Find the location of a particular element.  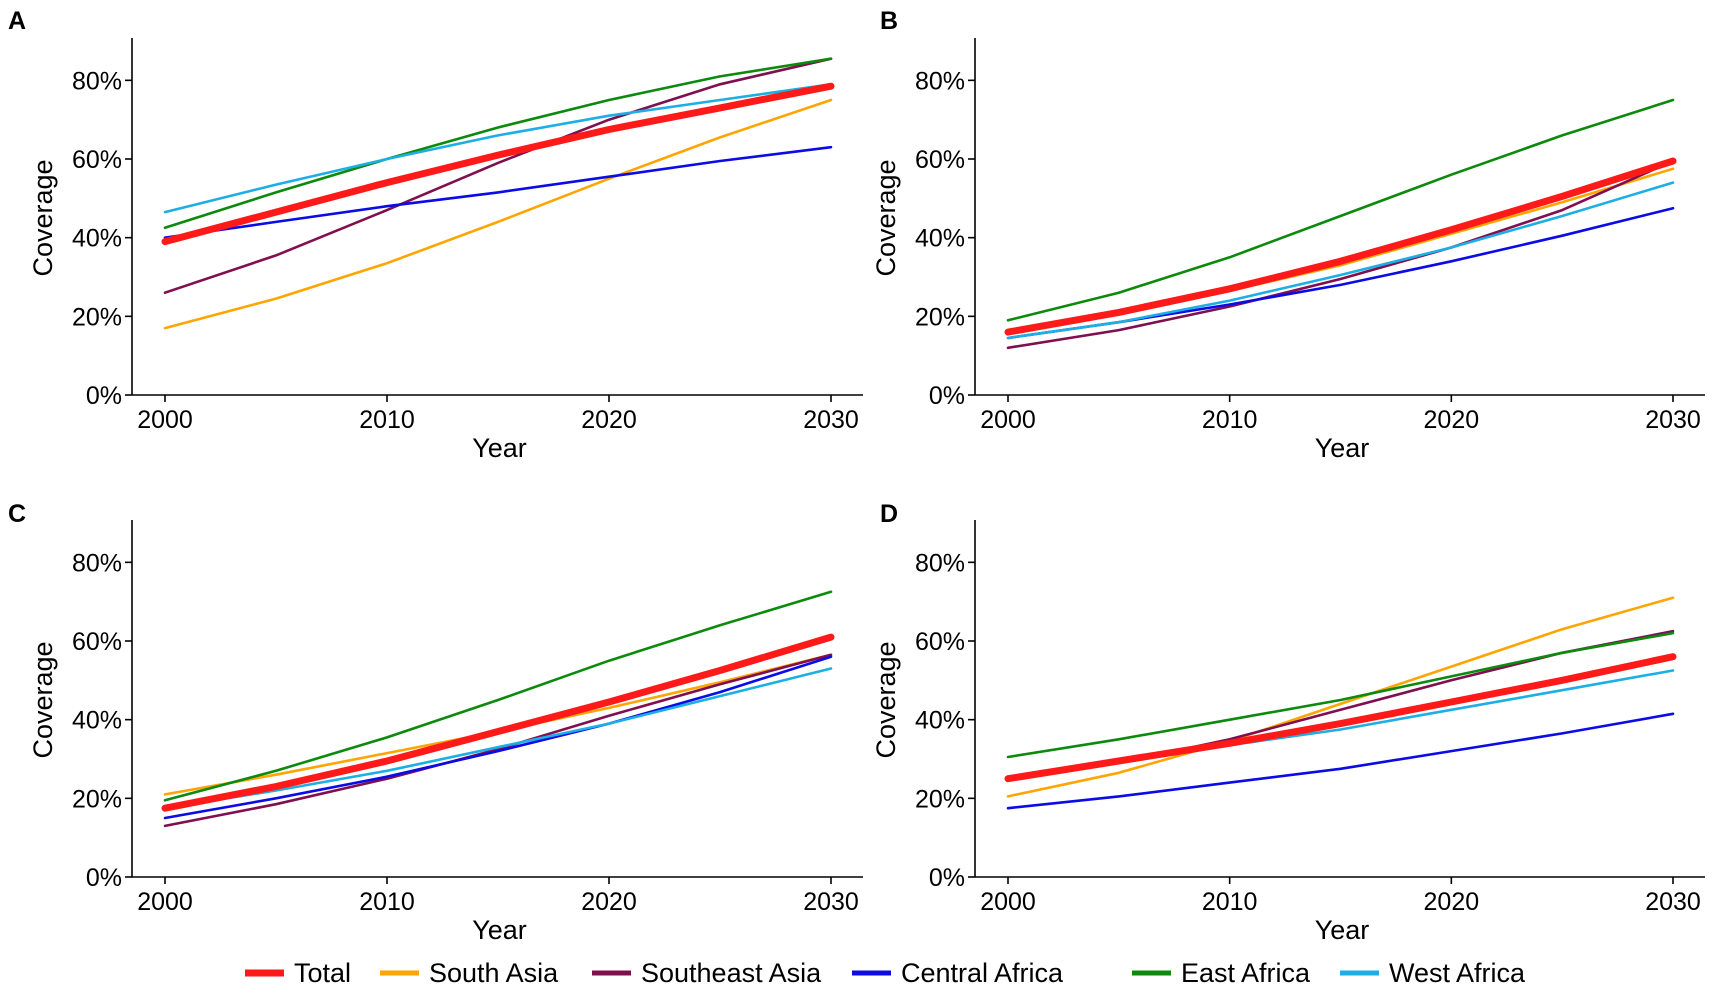

legend-label-south-asia: South Asia is located at coordinates (494, 973).